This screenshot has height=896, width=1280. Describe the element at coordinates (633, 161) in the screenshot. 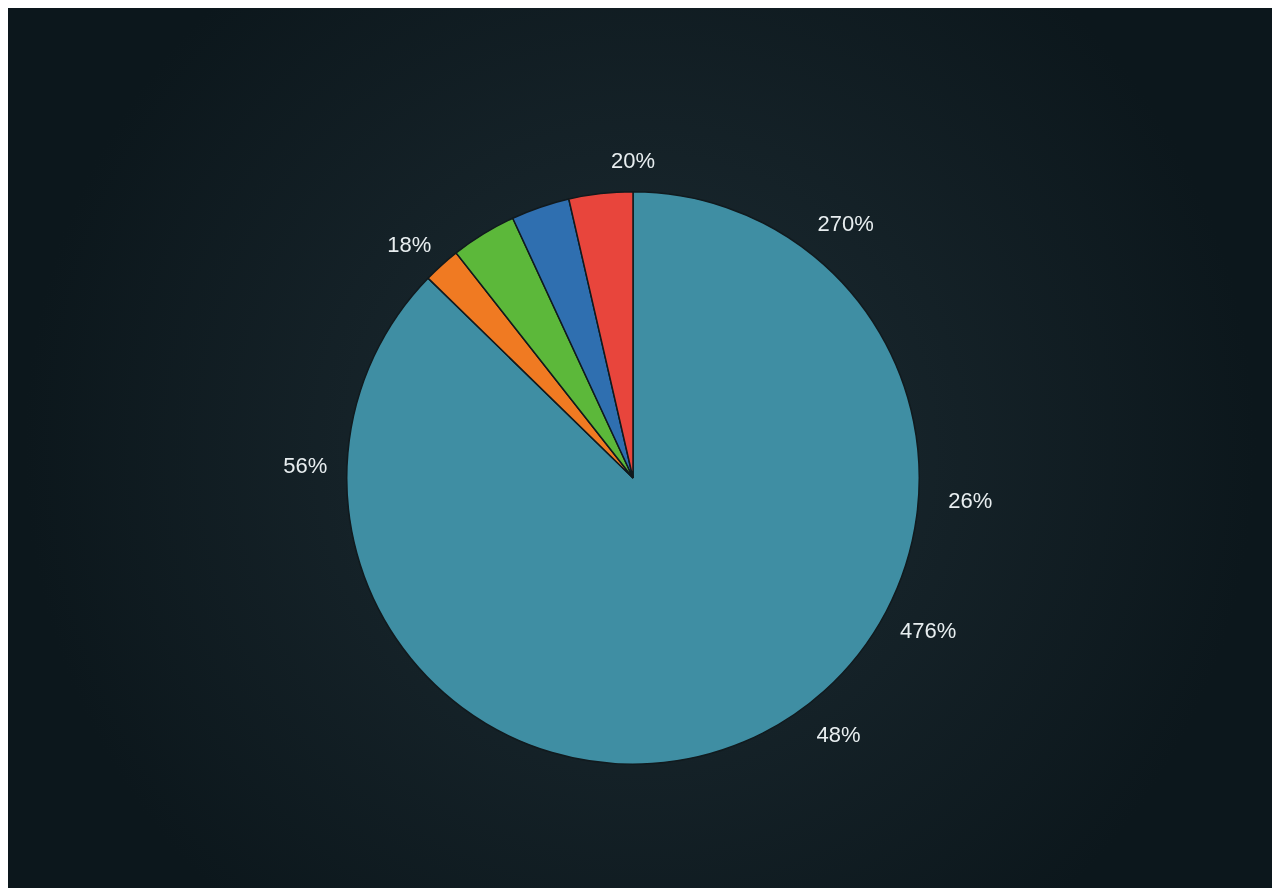

I see `text: 20%` at that location.